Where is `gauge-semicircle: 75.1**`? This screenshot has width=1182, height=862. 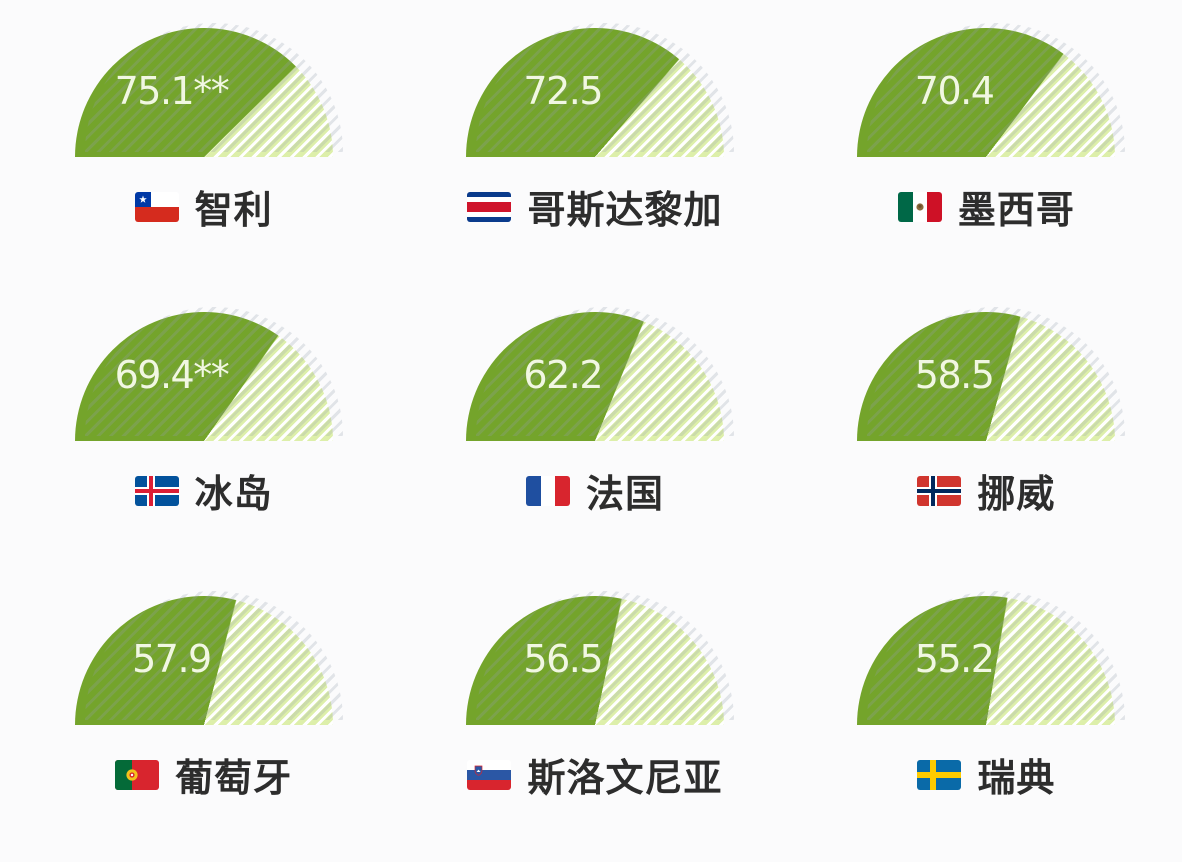
gauge-semicircle: 75.1** is located at coordinates (203, 92).